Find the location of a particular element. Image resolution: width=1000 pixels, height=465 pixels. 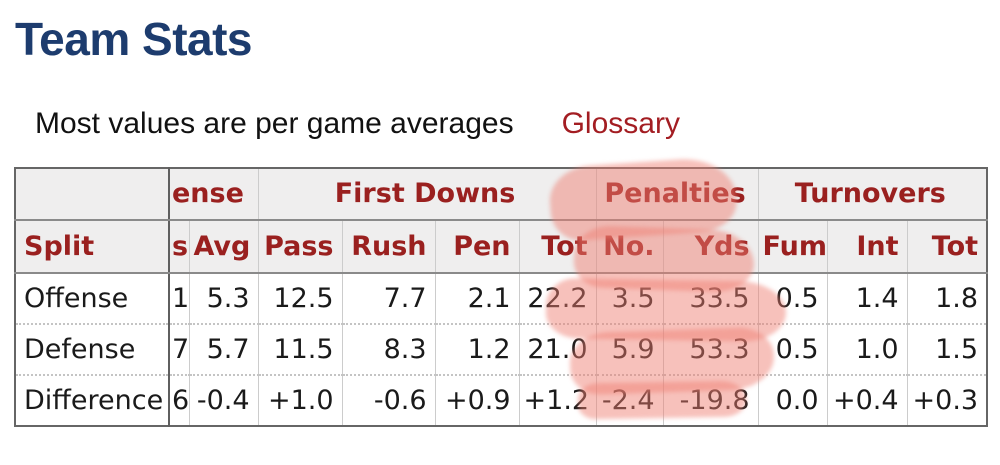

group-header-offense-clipped: ense is located at coordinates (213, 194).